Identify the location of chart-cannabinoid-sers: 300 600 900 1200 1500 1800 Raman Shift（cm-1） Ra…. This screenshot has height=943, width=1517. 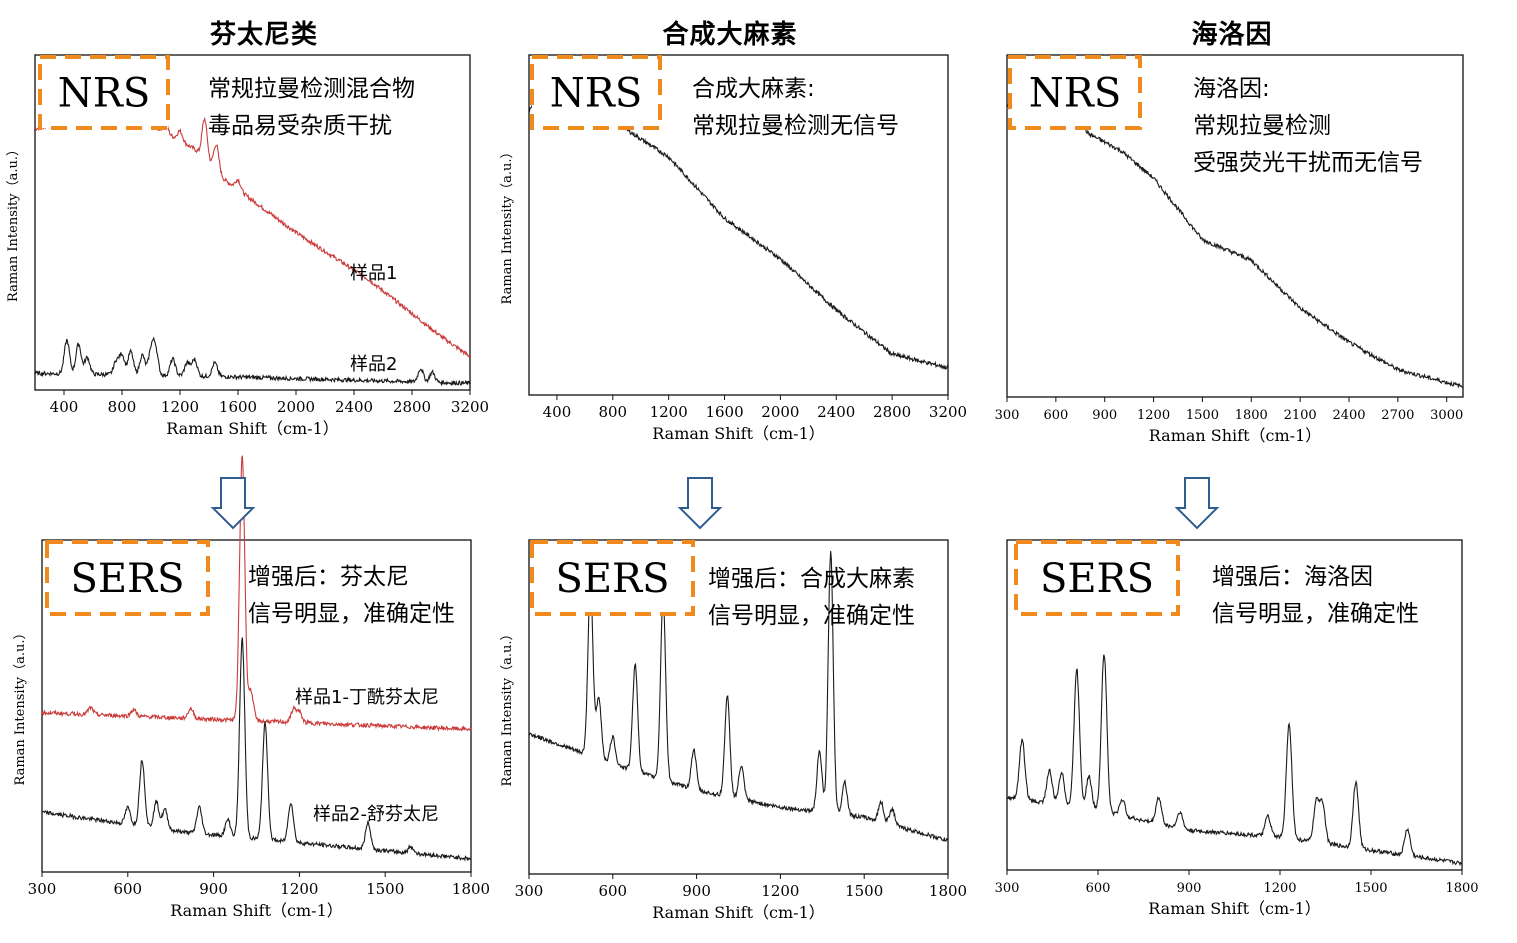
(733, 730).